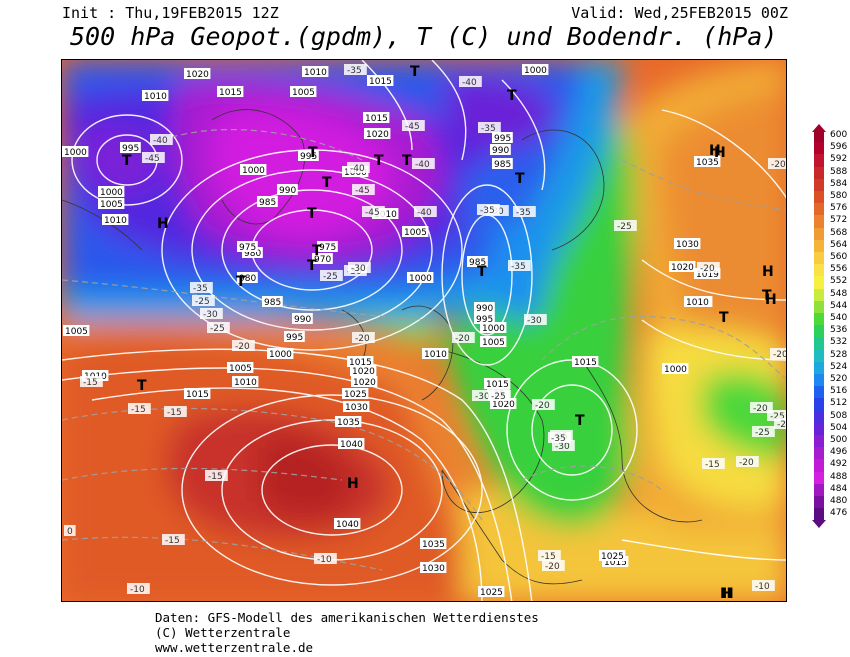 The height and width of the screenshot is (657, 850). I want to click on isobar-label-text: 995, so click(484, 320).